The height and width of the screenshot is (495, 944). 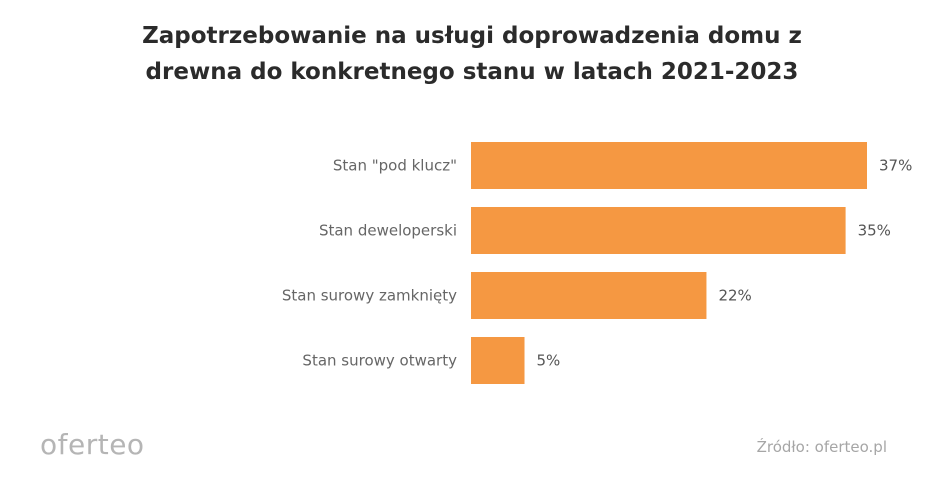 What do you see at coordinates (395, 166) in the screenshot?
I see `category-label-1: Stan "pod klucz"` at bounding box center [395, 166].